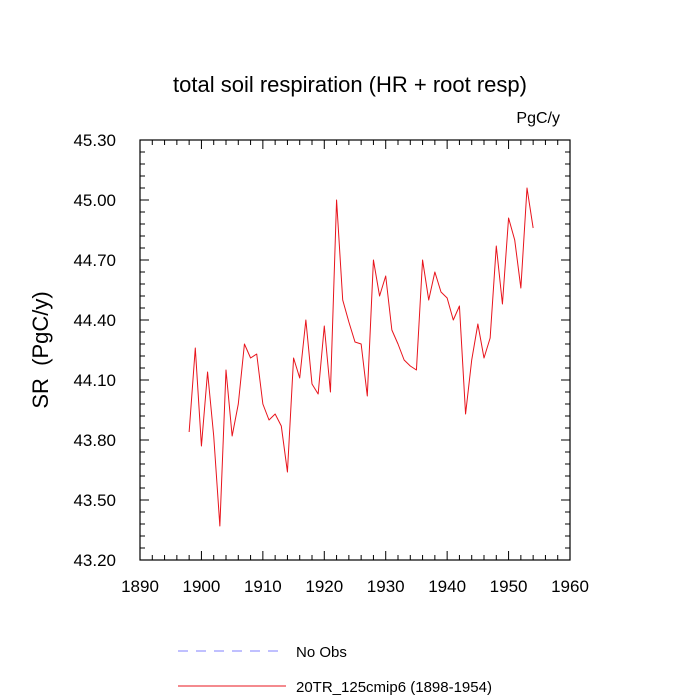 This screenshot has width=700, height=700. Describe the element at coordinates (94, 140) in the screenshot. I see `y-tick-label: 45.30` at that location.